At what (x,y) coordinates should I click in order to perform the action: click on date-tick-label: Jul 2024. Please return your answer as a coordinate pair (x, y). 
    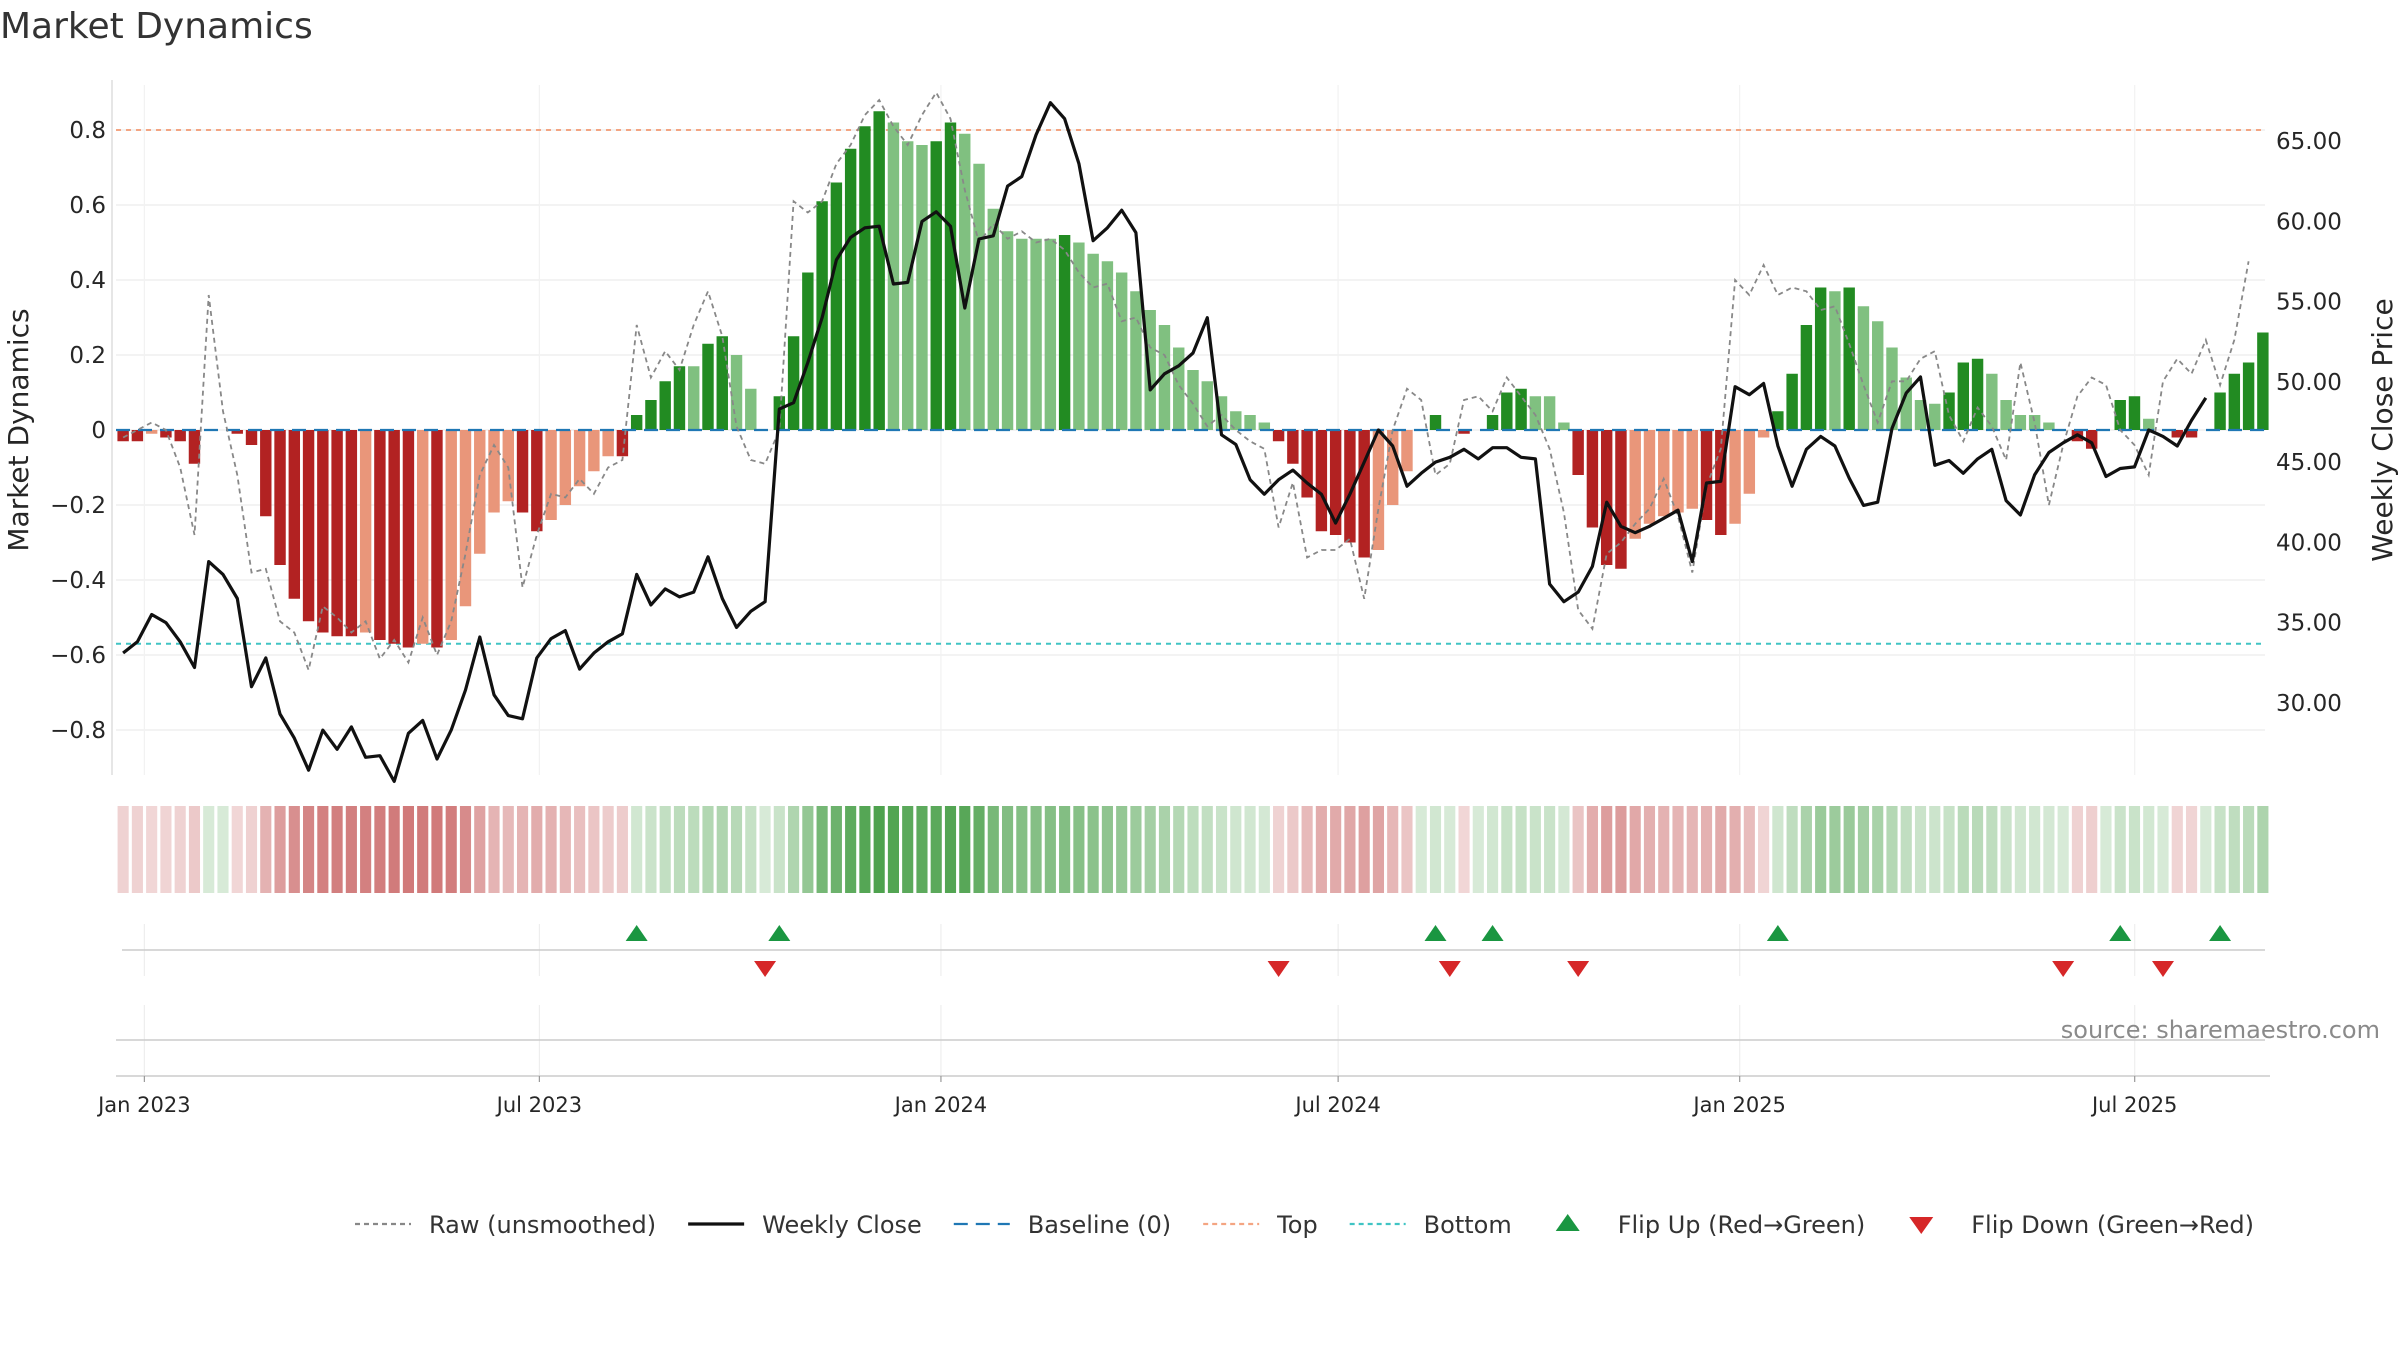
    Looking at the image, I should click on (1336, 1105).